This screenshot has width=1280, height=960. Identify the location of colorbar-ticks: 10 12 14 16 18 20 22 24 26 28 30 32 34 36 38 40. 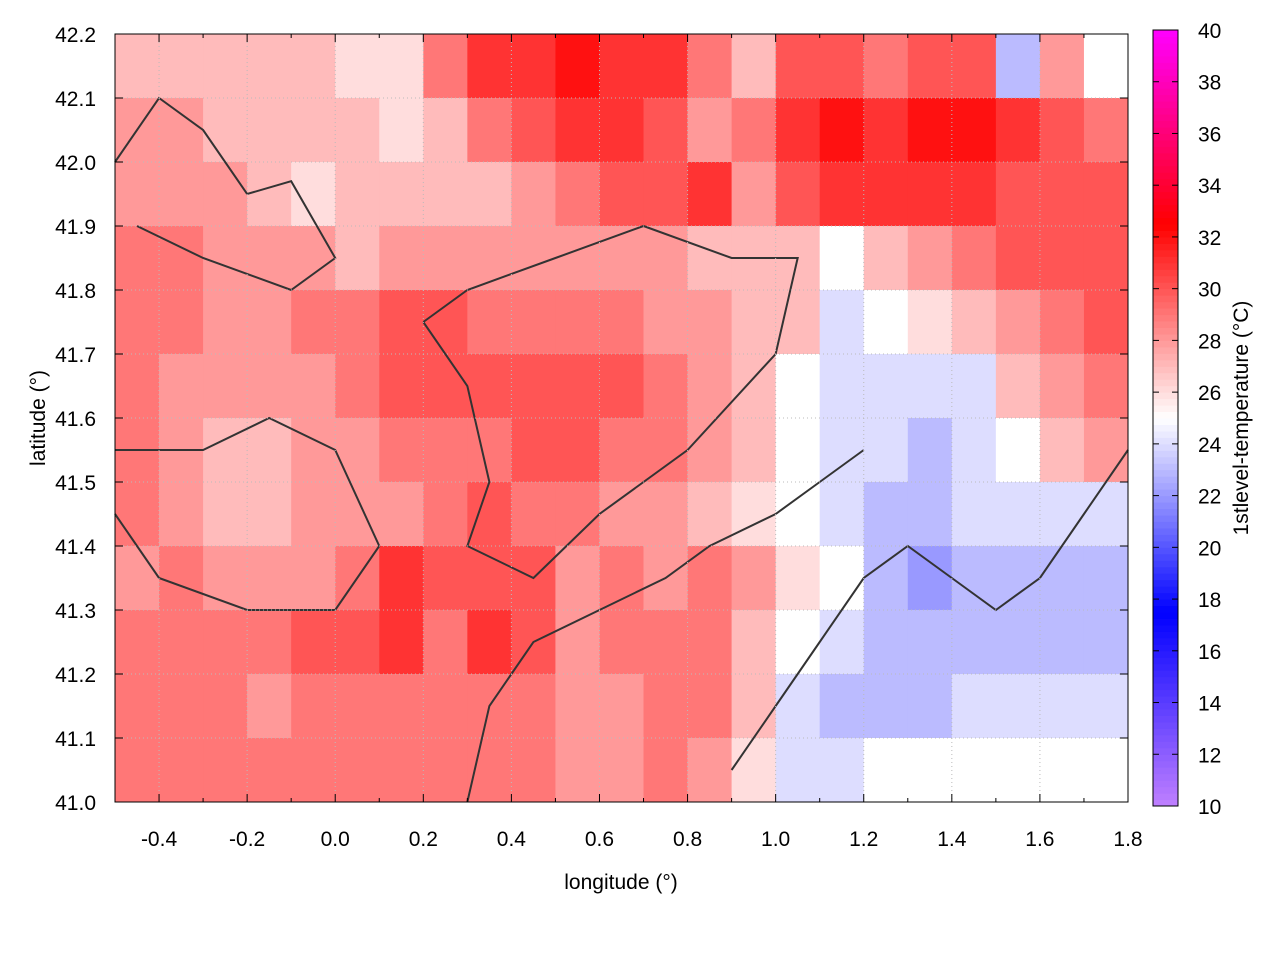
(1187, 419).